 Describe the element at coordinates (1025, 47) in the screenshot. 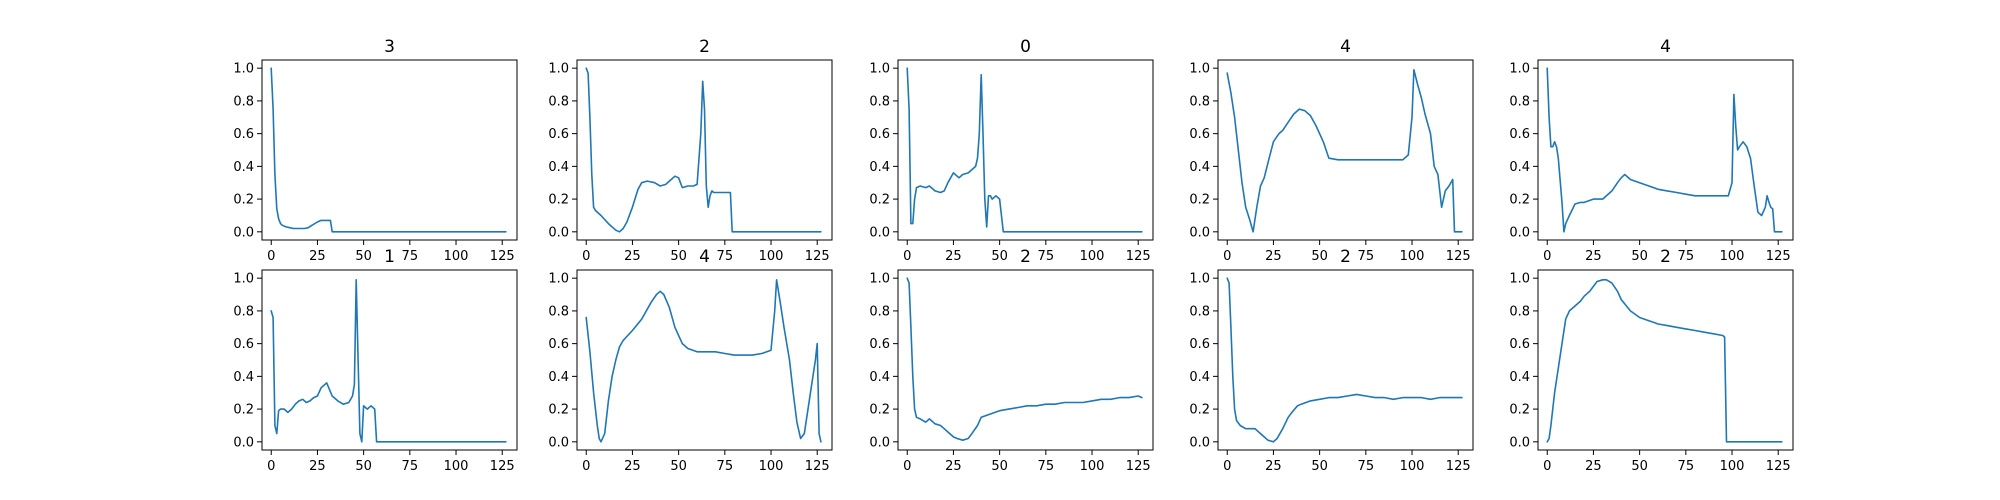

I see `subplot-title: 0` at that location.